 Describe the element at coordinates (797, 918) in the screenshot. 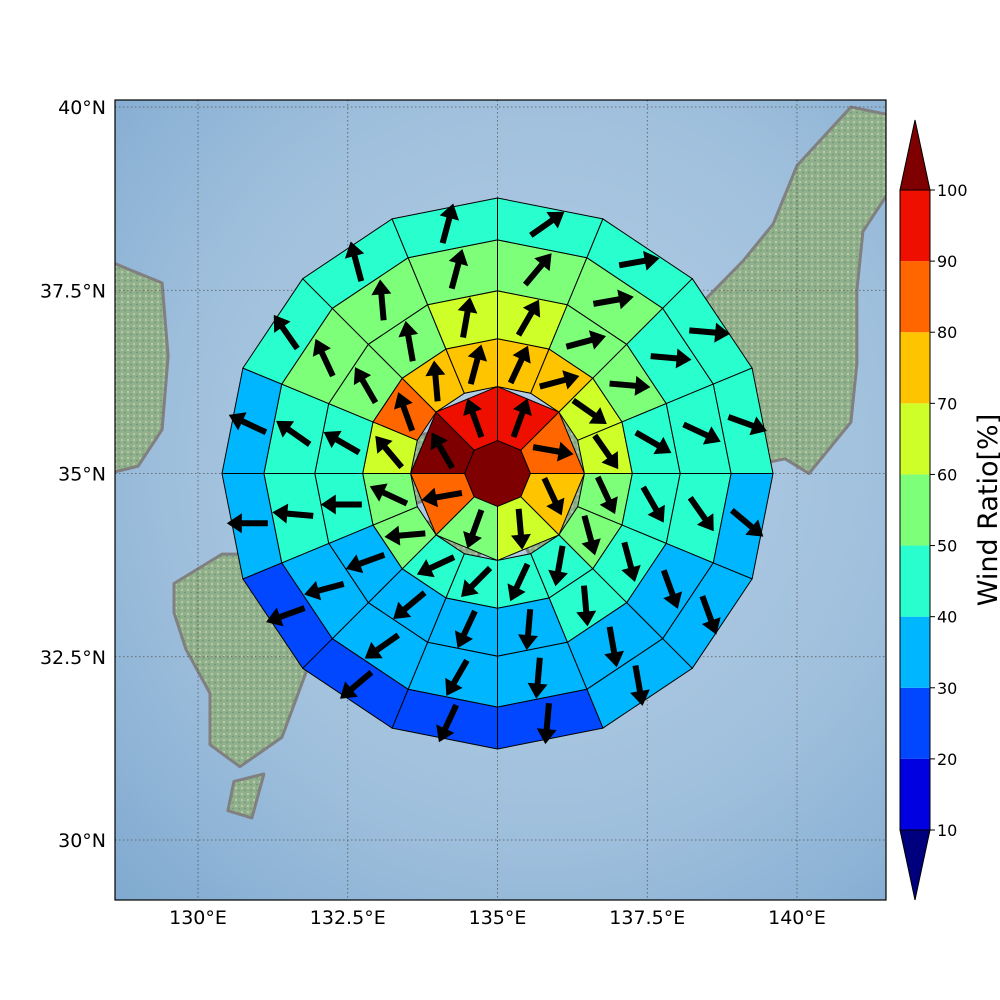

I see `lon-tick-label: 140°E` at that location.